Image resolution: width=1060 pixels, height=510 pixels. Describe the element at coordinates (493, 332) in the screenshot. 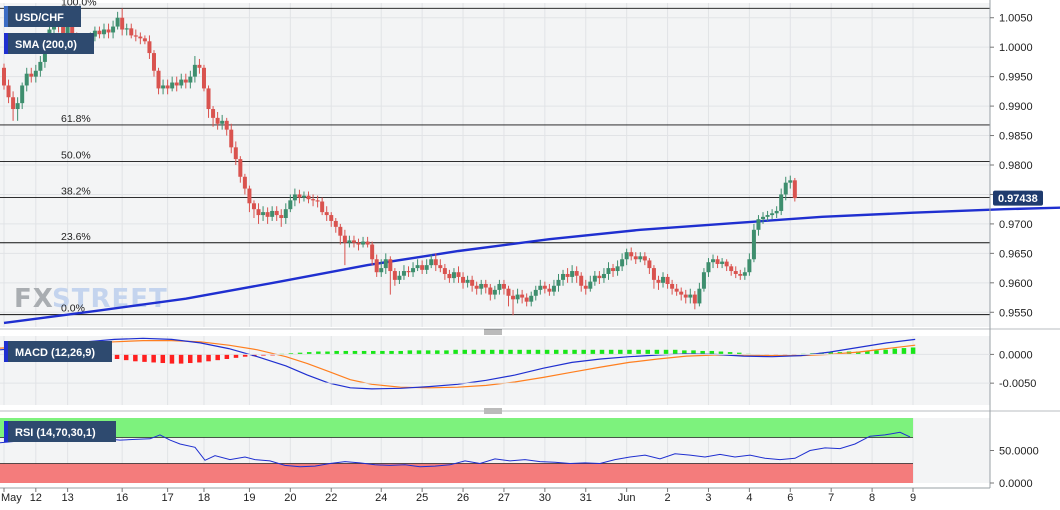

I see `macd-resize-handle` at that location.